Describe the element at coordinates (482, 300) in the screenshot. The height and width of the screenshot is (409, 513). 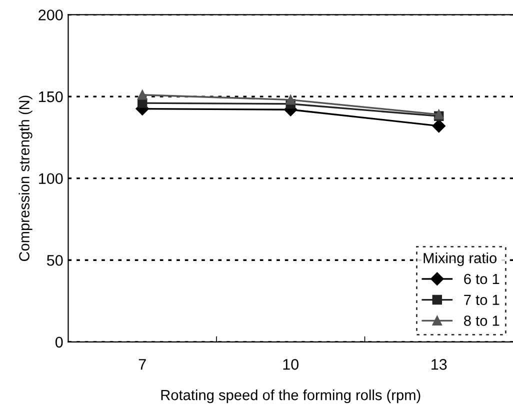
I see `legend-label: 7 to 1` at that location.